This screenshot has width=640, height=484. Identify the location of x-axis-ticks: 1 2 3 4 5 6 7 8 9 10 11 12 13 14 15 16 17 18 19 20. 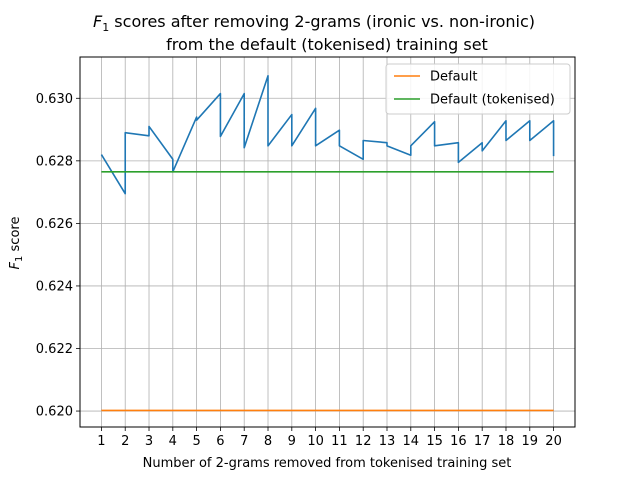
(329, 438).